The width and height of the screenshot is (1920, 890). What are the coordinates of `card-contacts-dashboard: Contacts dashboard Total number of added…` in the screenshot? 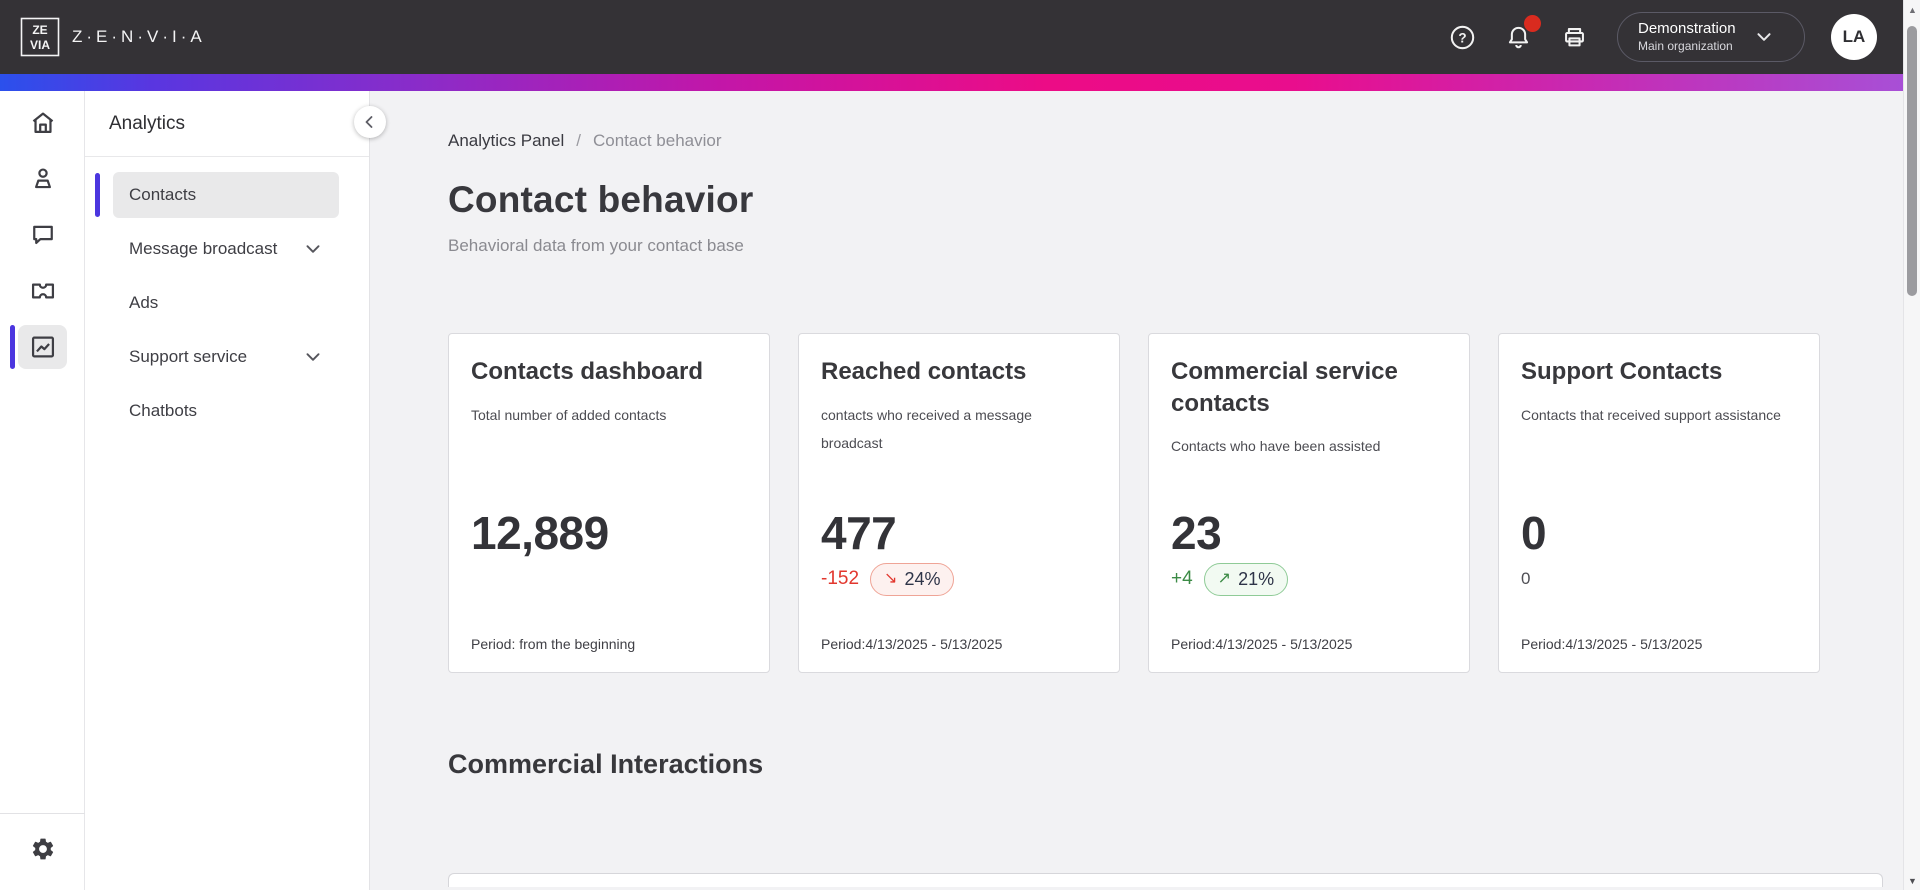 It's located at (609, 503).